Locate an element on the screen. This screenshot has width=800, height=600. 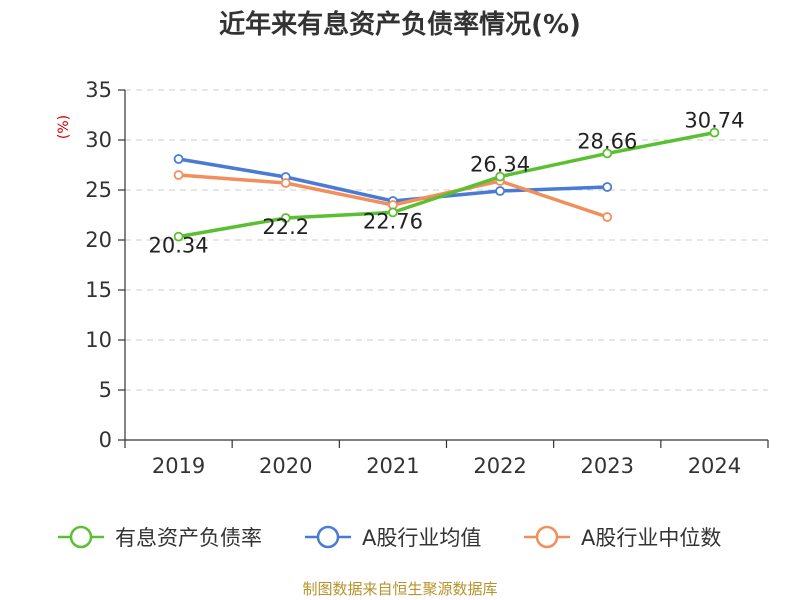
x-tick-label-2022: 2022 is located at coordinates (499, 466).